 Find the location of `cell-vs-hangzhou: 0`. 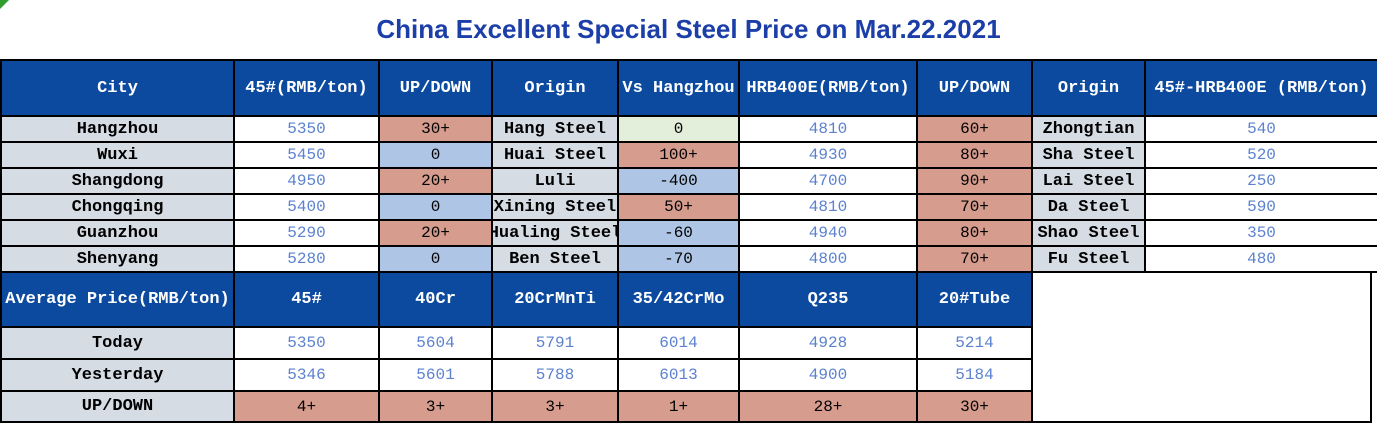

cell-vs-hangzhou: 0 is located at coordinates (678, 129).